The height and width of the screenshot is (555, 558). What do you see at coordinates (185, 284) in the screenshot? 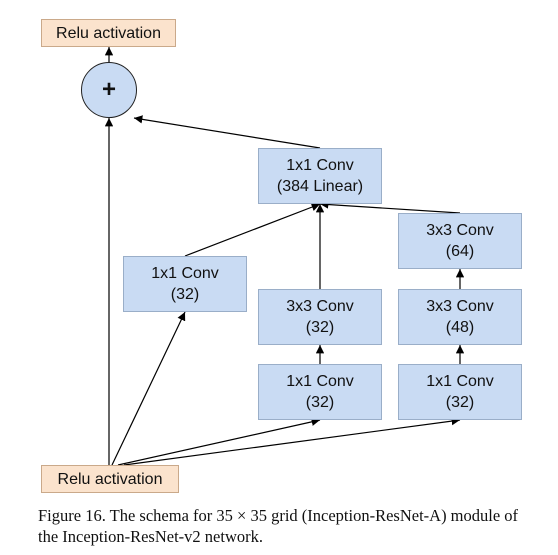
I see `branch1-conv-1x1: 1x1 Conv (32)` at bounding box center [185, 284].